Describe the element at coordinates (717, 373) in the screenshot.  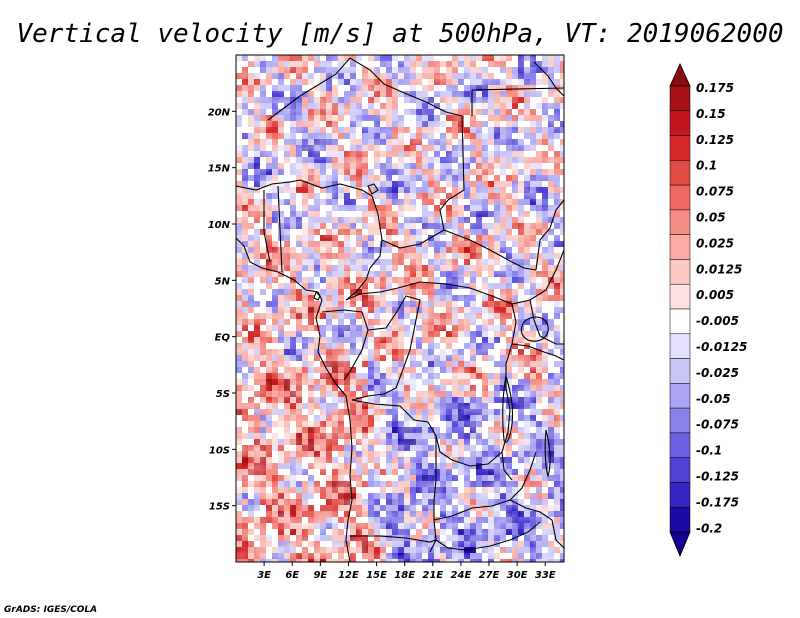
I see `colorbar-label: -0.025` at that location.